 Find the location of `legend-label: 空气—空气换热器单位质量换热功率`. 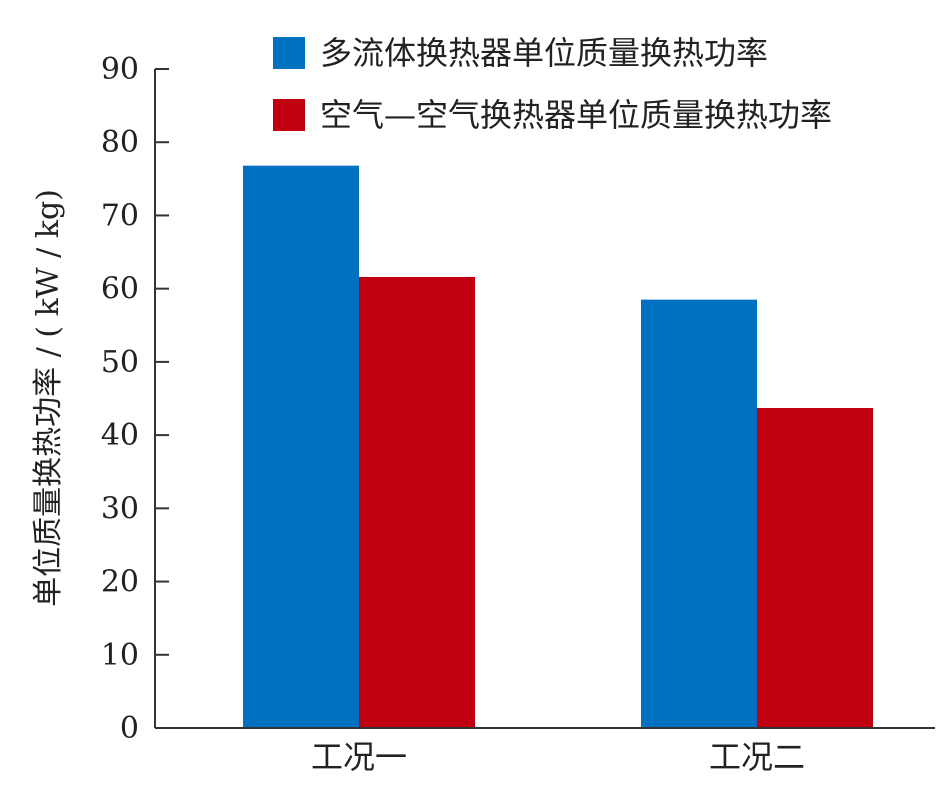

legend-label: 空气—空气换热器单位质量换热功率 is located at coordinates (576, 115).